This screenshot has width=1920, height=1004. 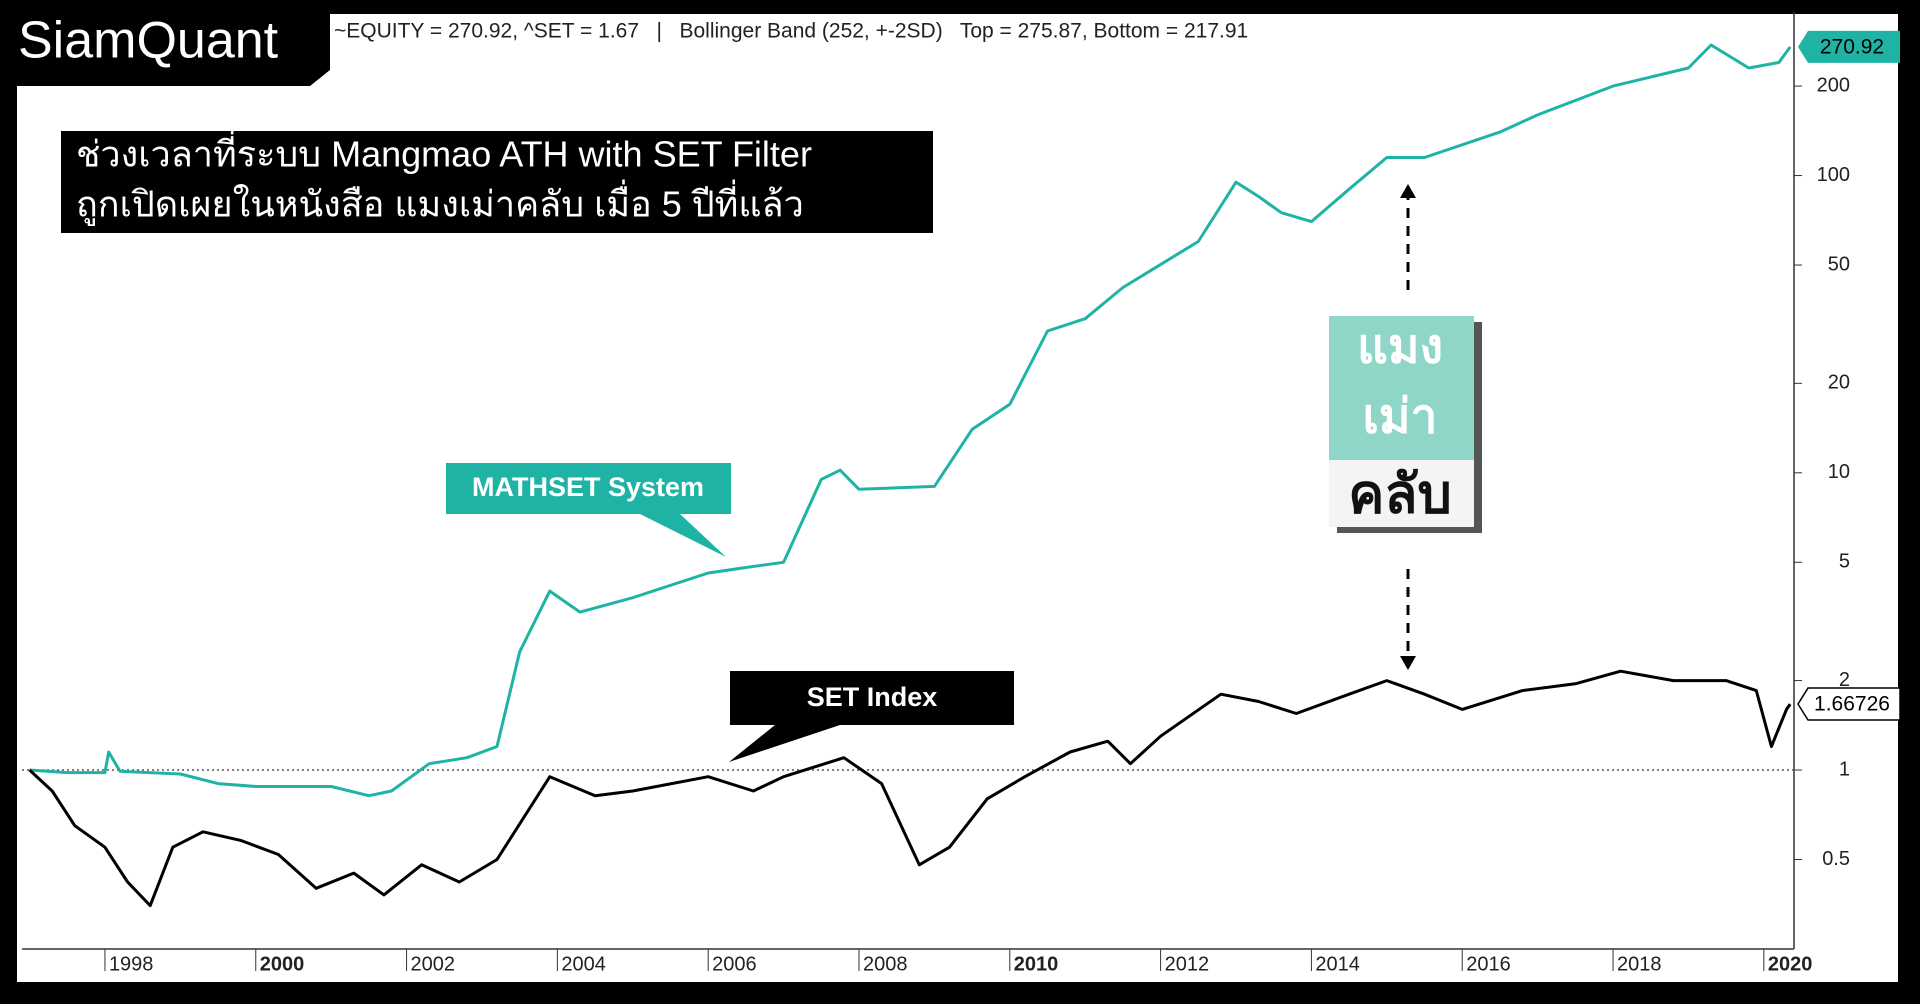 What do you see at coordinates (1488, 964) in the screenshot?
I see `x-tick-label: 2016` at bounding box center [1488, 964].